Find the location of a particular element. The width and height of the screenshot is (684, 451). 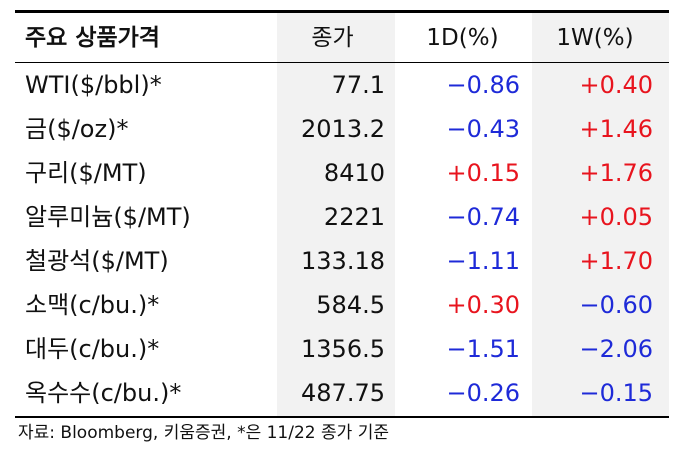

product-name: 옥수수(c/bu.)* is located at coordinates (103, 393).